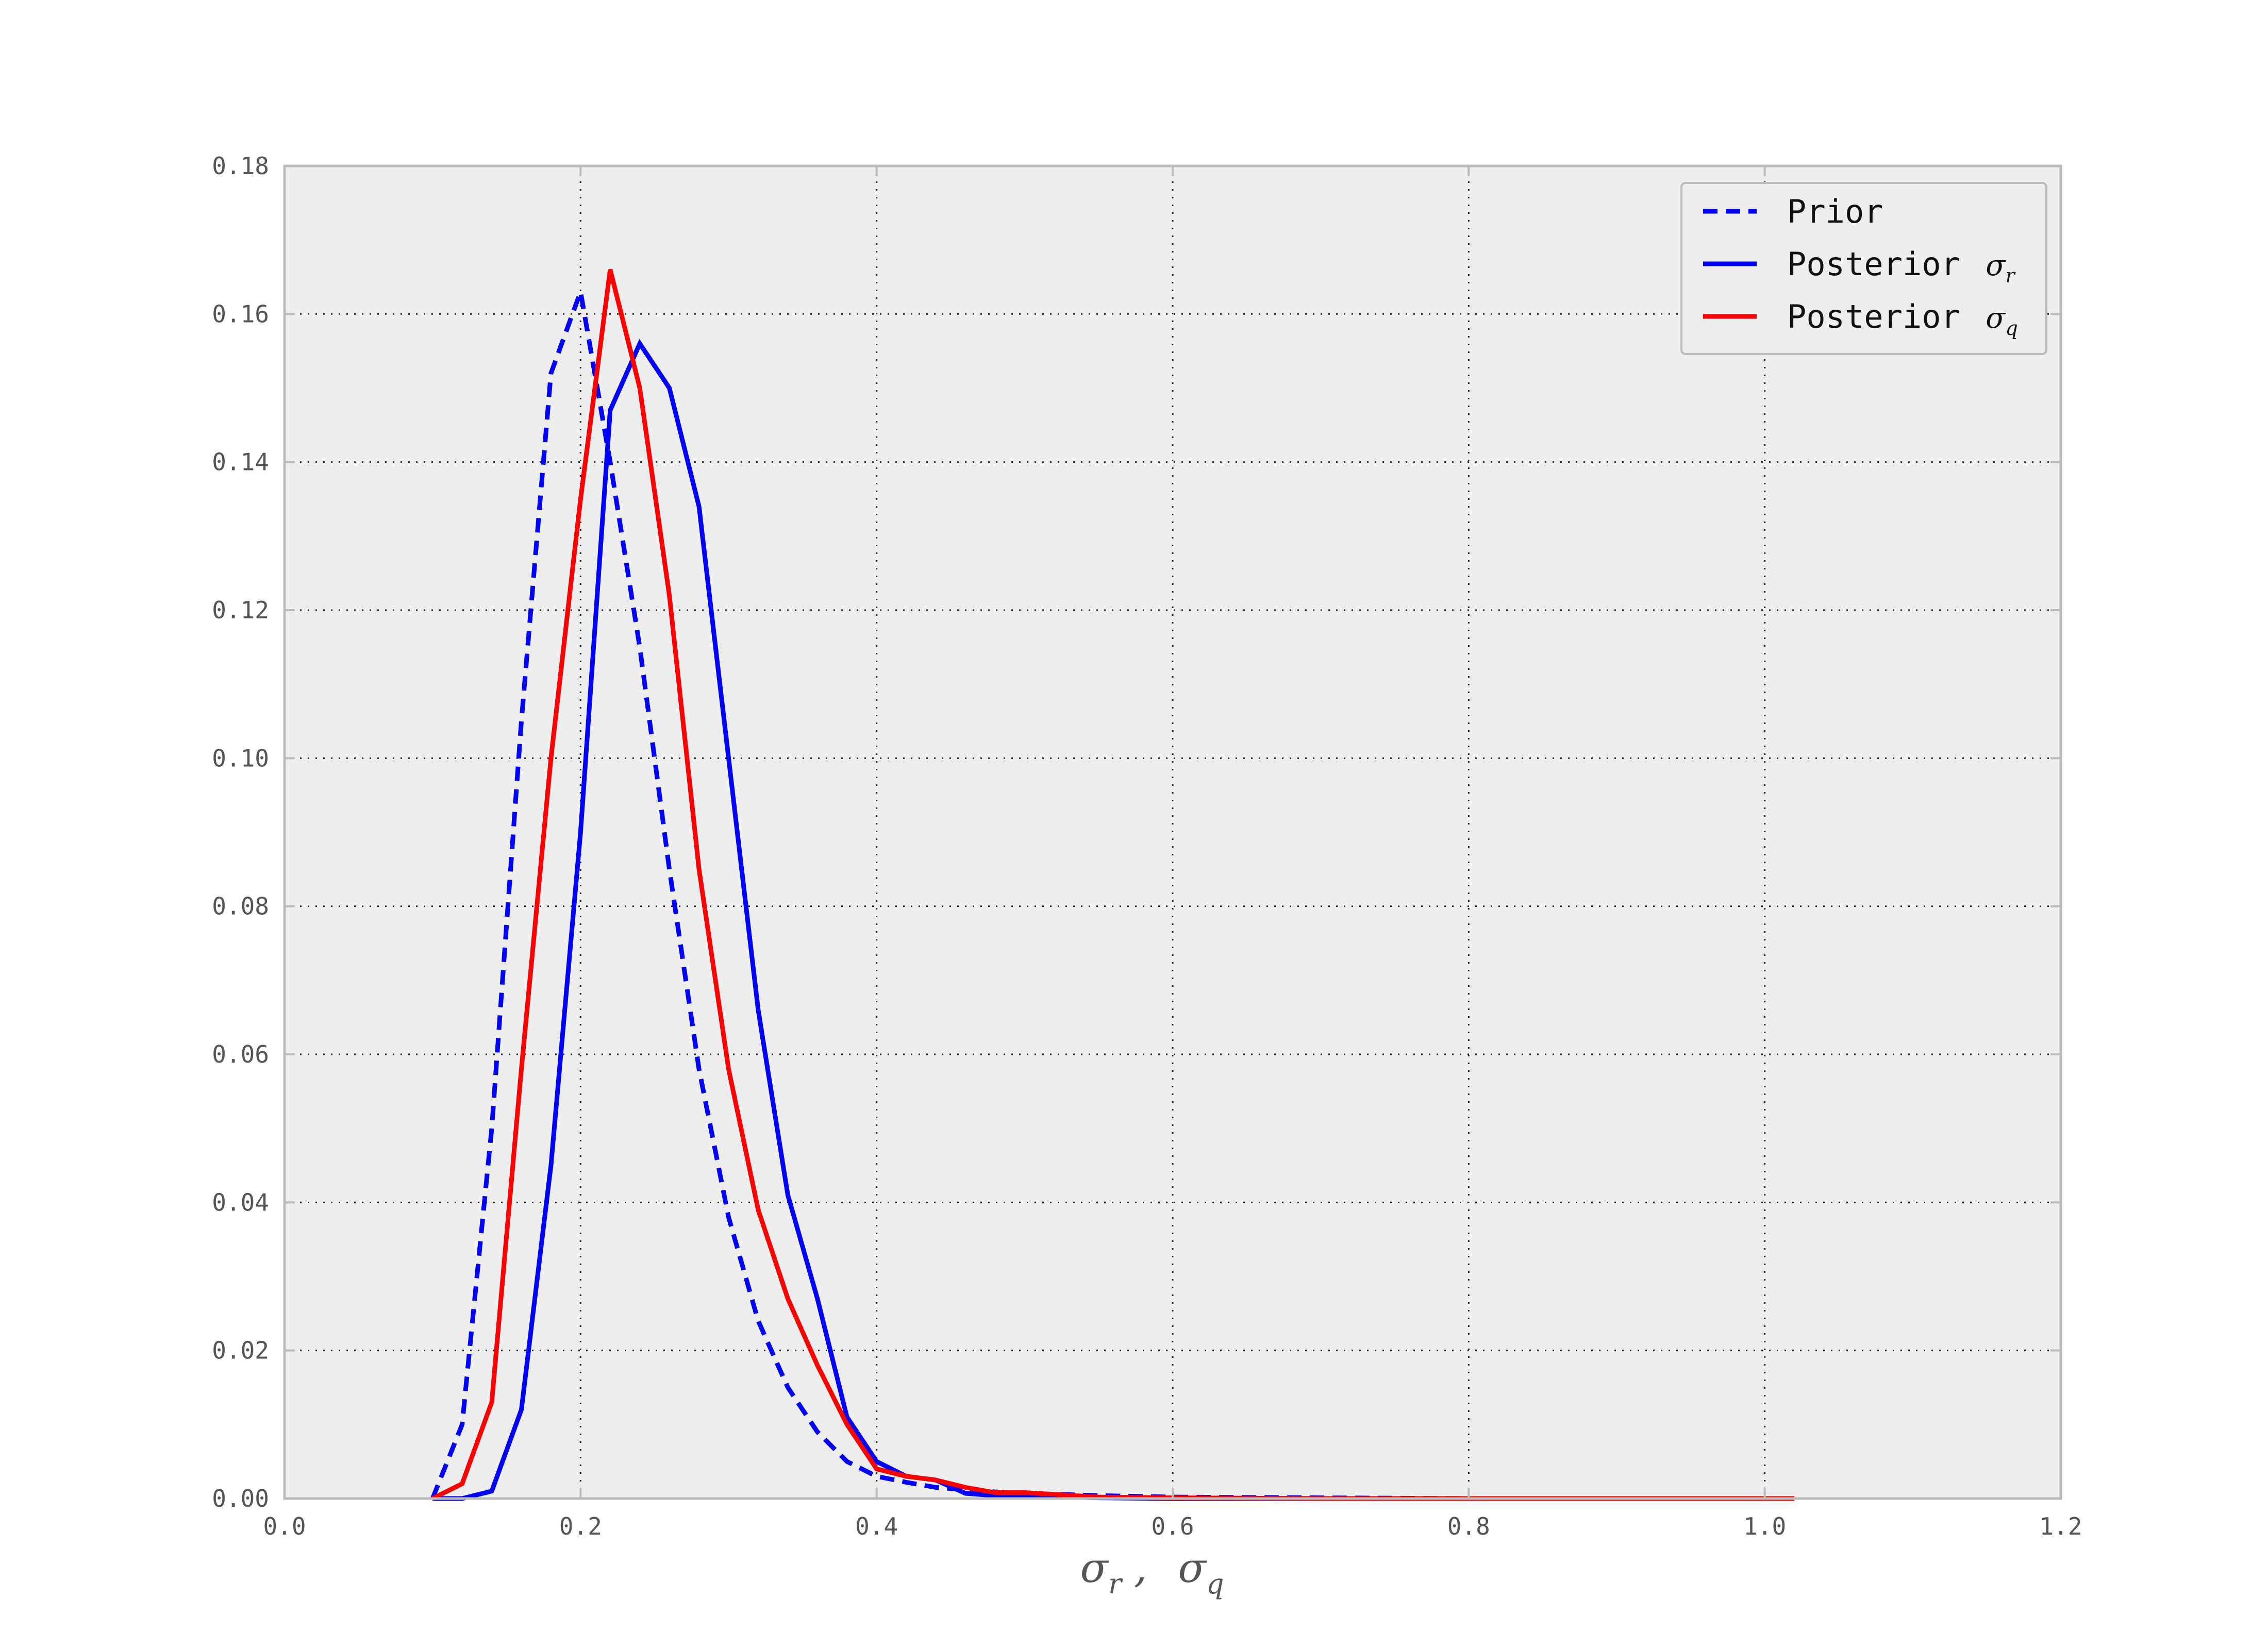 The height and width of the screenshot is (1649, 2268). What do you see at coordinates (240, 610) in the screenshot?
I see `y-tick-label: 0.12` at bounding box center [240, 610].